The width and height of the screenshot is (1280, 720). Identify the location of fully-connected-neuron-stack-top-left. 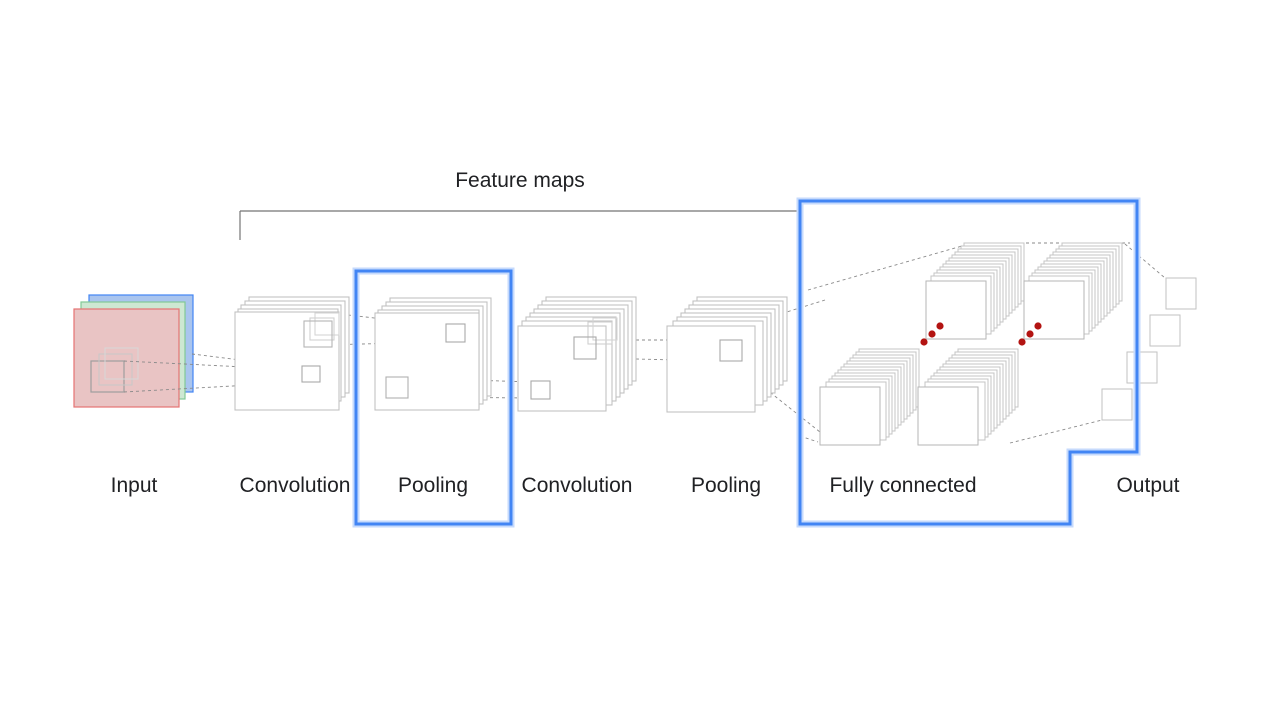
(975, 291).